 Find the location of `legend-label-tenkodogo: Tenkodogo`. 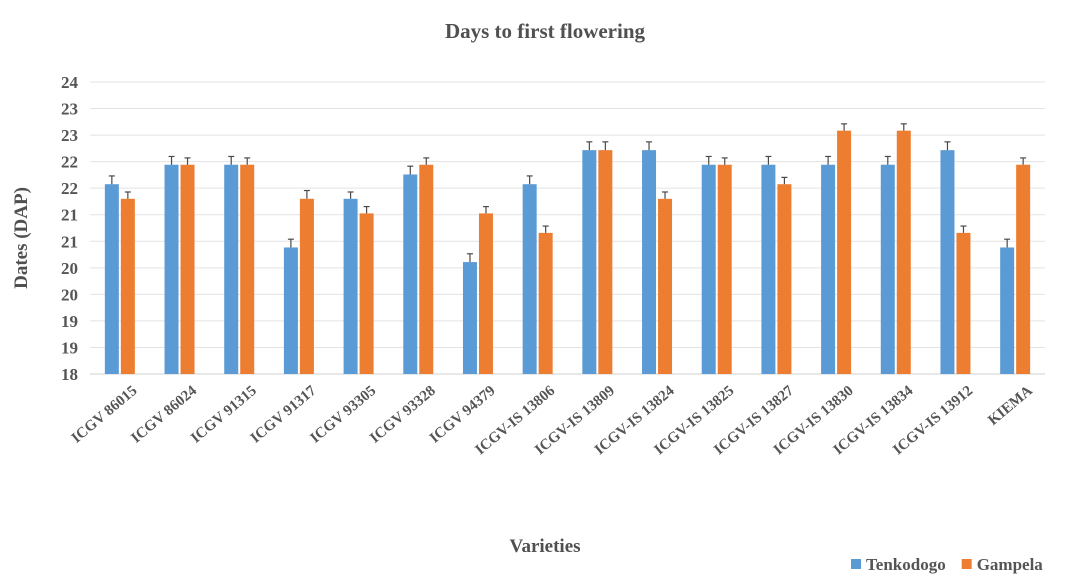

legend-label-tenkodogo: Tenkodogo is located at coordinates (906, 564).